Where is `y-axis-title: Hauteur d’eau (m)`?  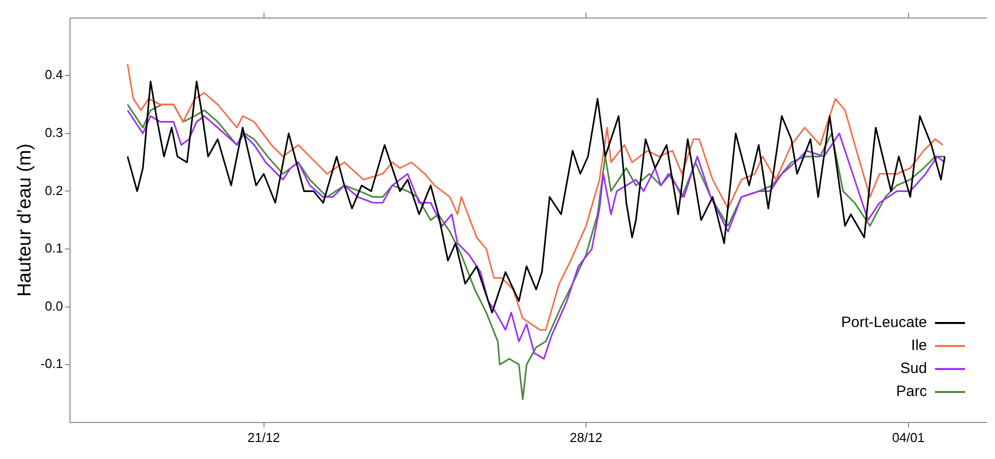
y-axis-title: Hauteur d’eau (m) is located at coordinates (25, 220).